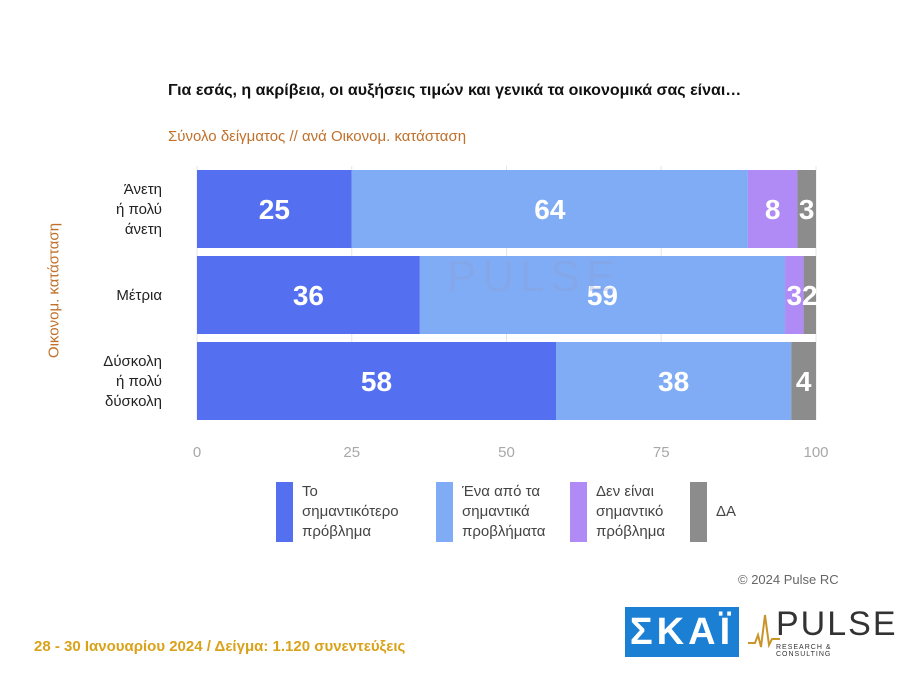 The width and height of the screenshot is (900, 675). I want to click on pulse-logo: PULSE RESEARCH & CONSULTING, so click(822, 632).